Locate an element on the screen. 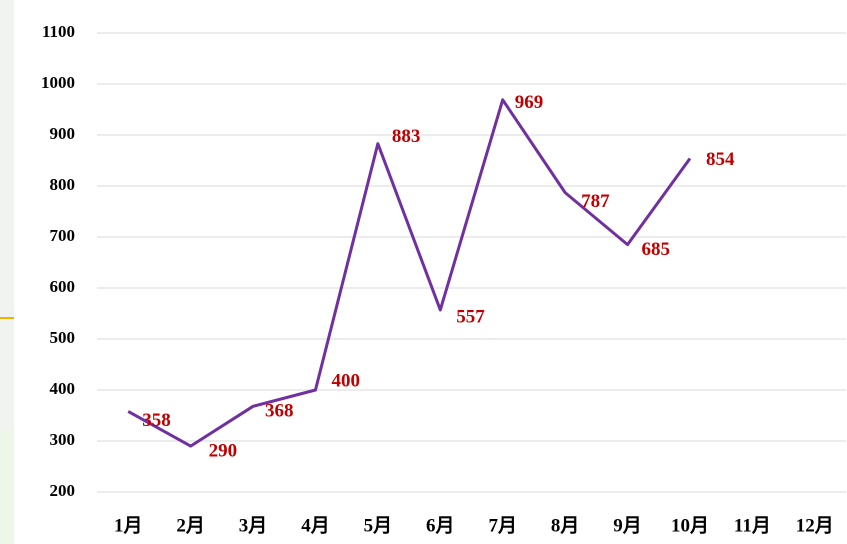 The image size is (847, 544). y-tick-label: 1000 is located at coordinates (58, 82).